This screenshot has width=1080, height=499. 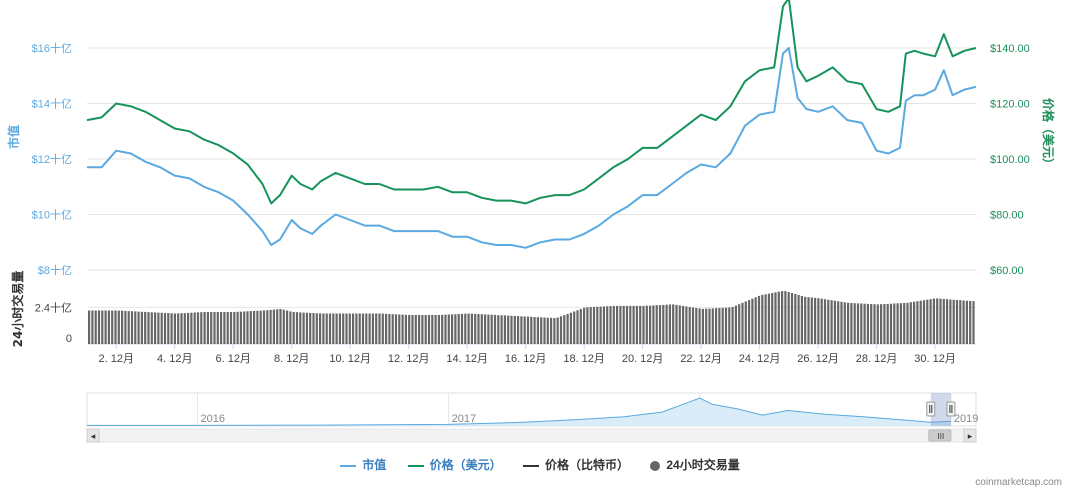 What do you see at coordinates (970, 435) in the screenshot?
I see `scrollbar-right-button` at bounding box center [970, 435].